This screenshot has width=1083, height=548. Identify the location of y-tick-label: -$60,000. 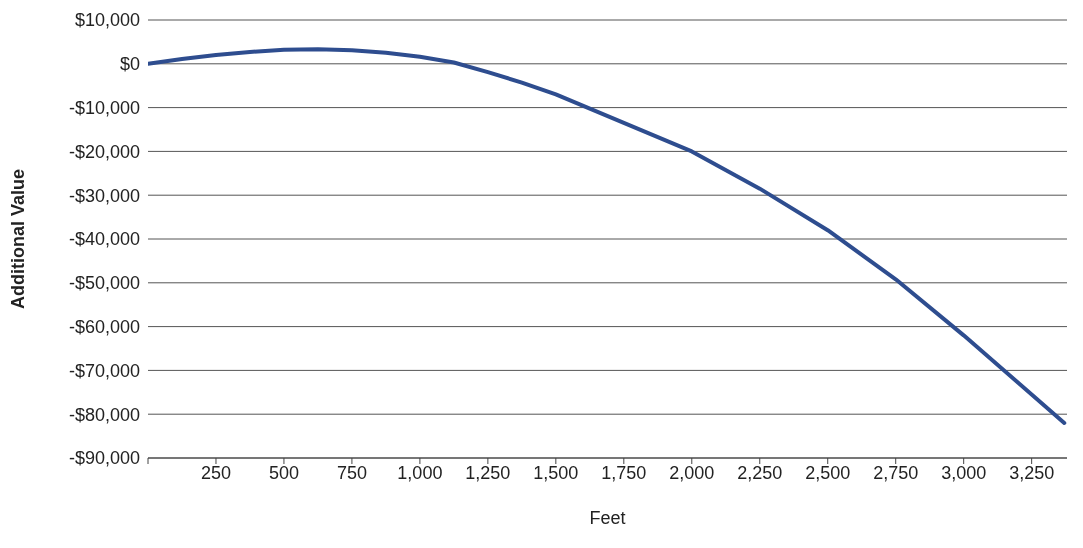
(104, 326).